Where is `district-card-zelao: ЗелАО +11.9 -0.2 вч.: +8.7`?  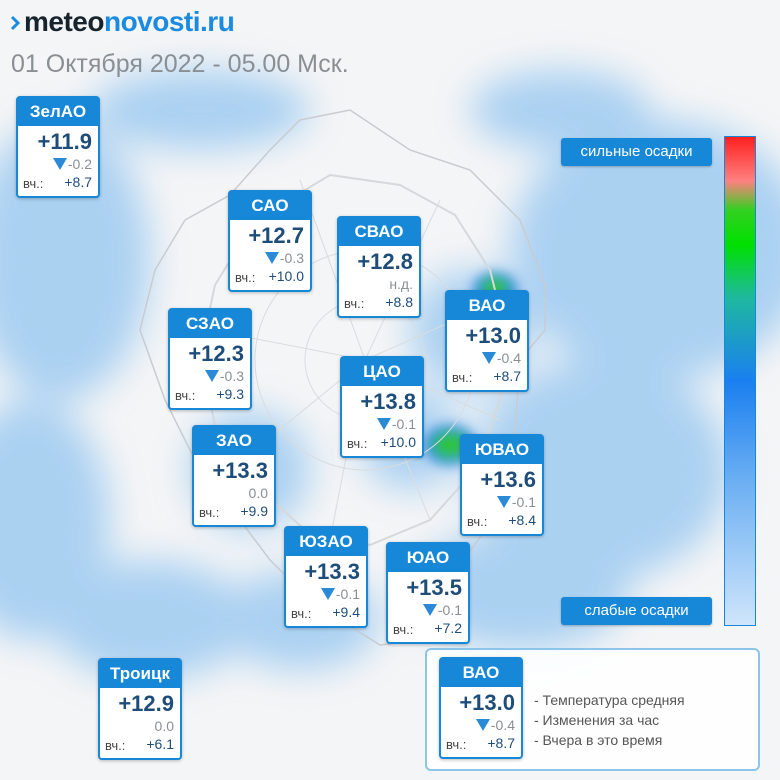 district-card-zelao: ЗелАО +11.9 -0.2 вч.: +8.7 is located at coordinates (58, 147).